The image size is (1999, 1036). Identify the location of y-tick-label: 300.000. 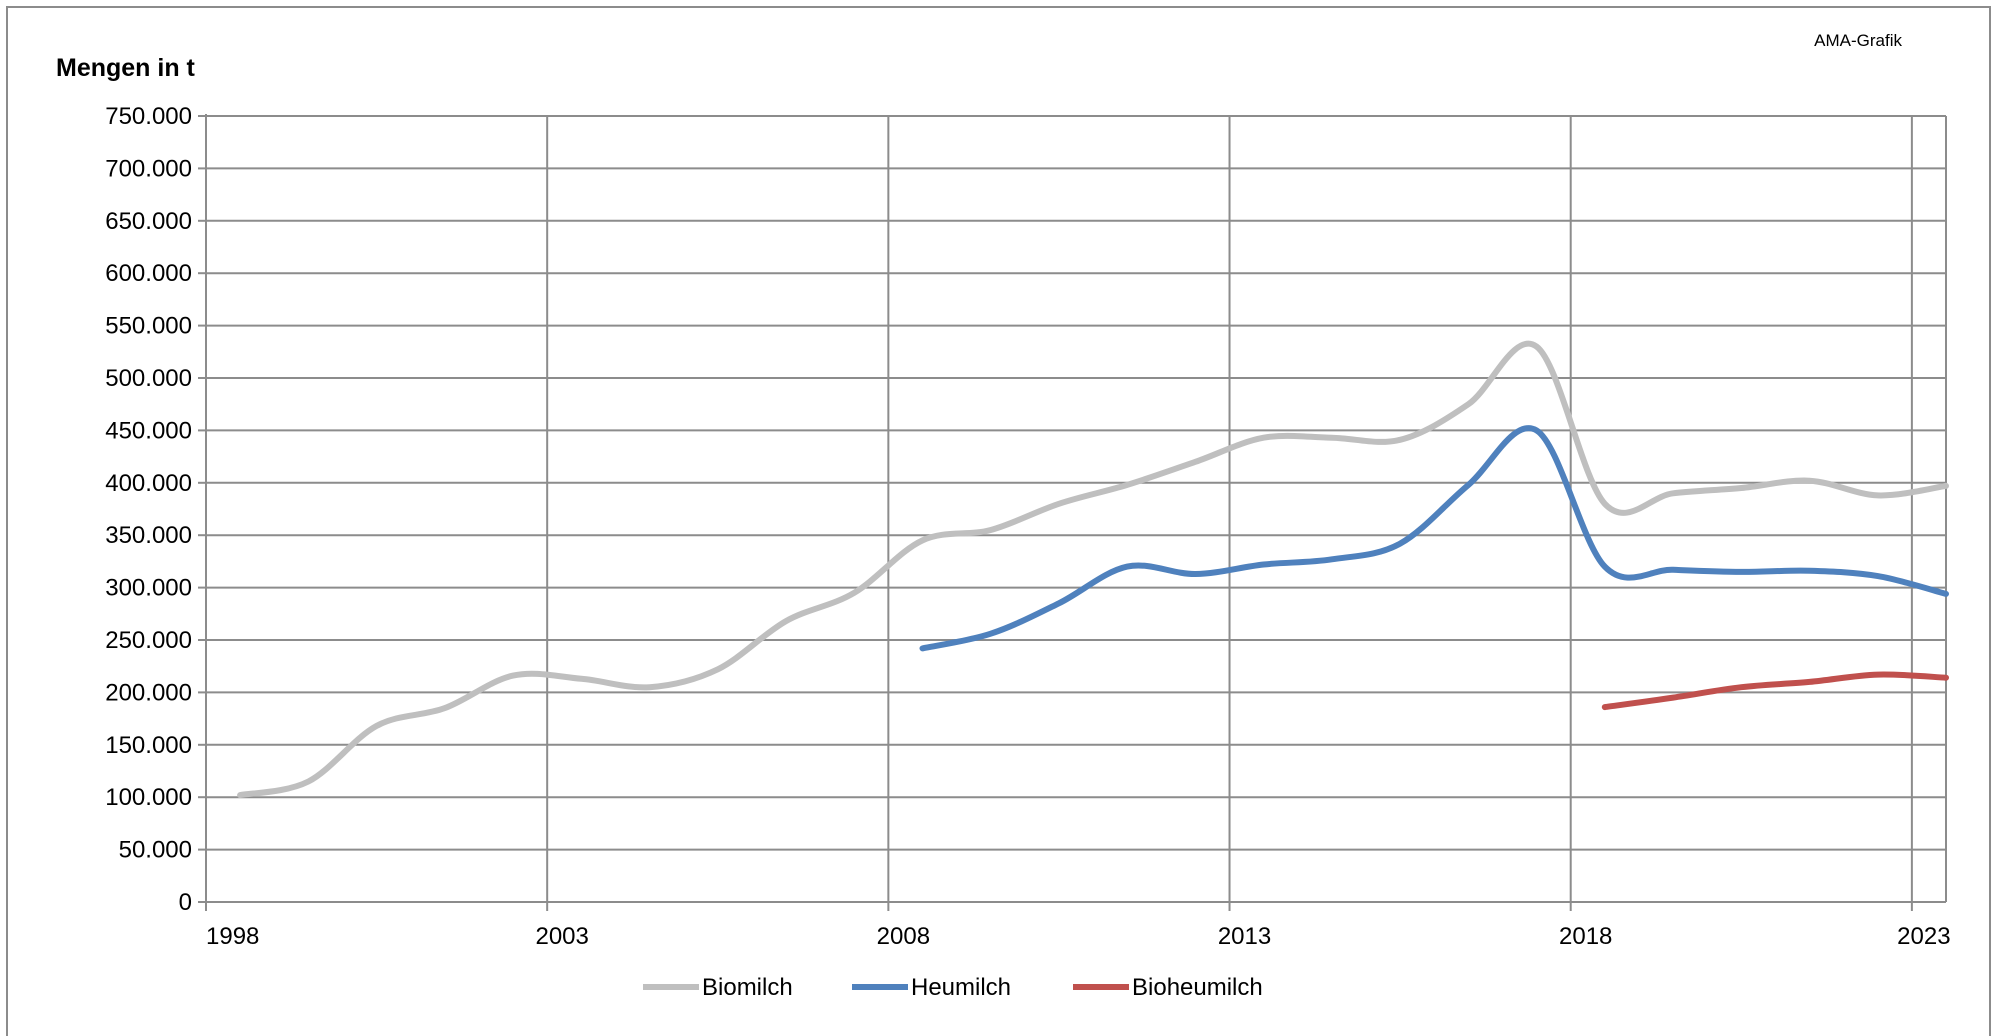
(148, 588).